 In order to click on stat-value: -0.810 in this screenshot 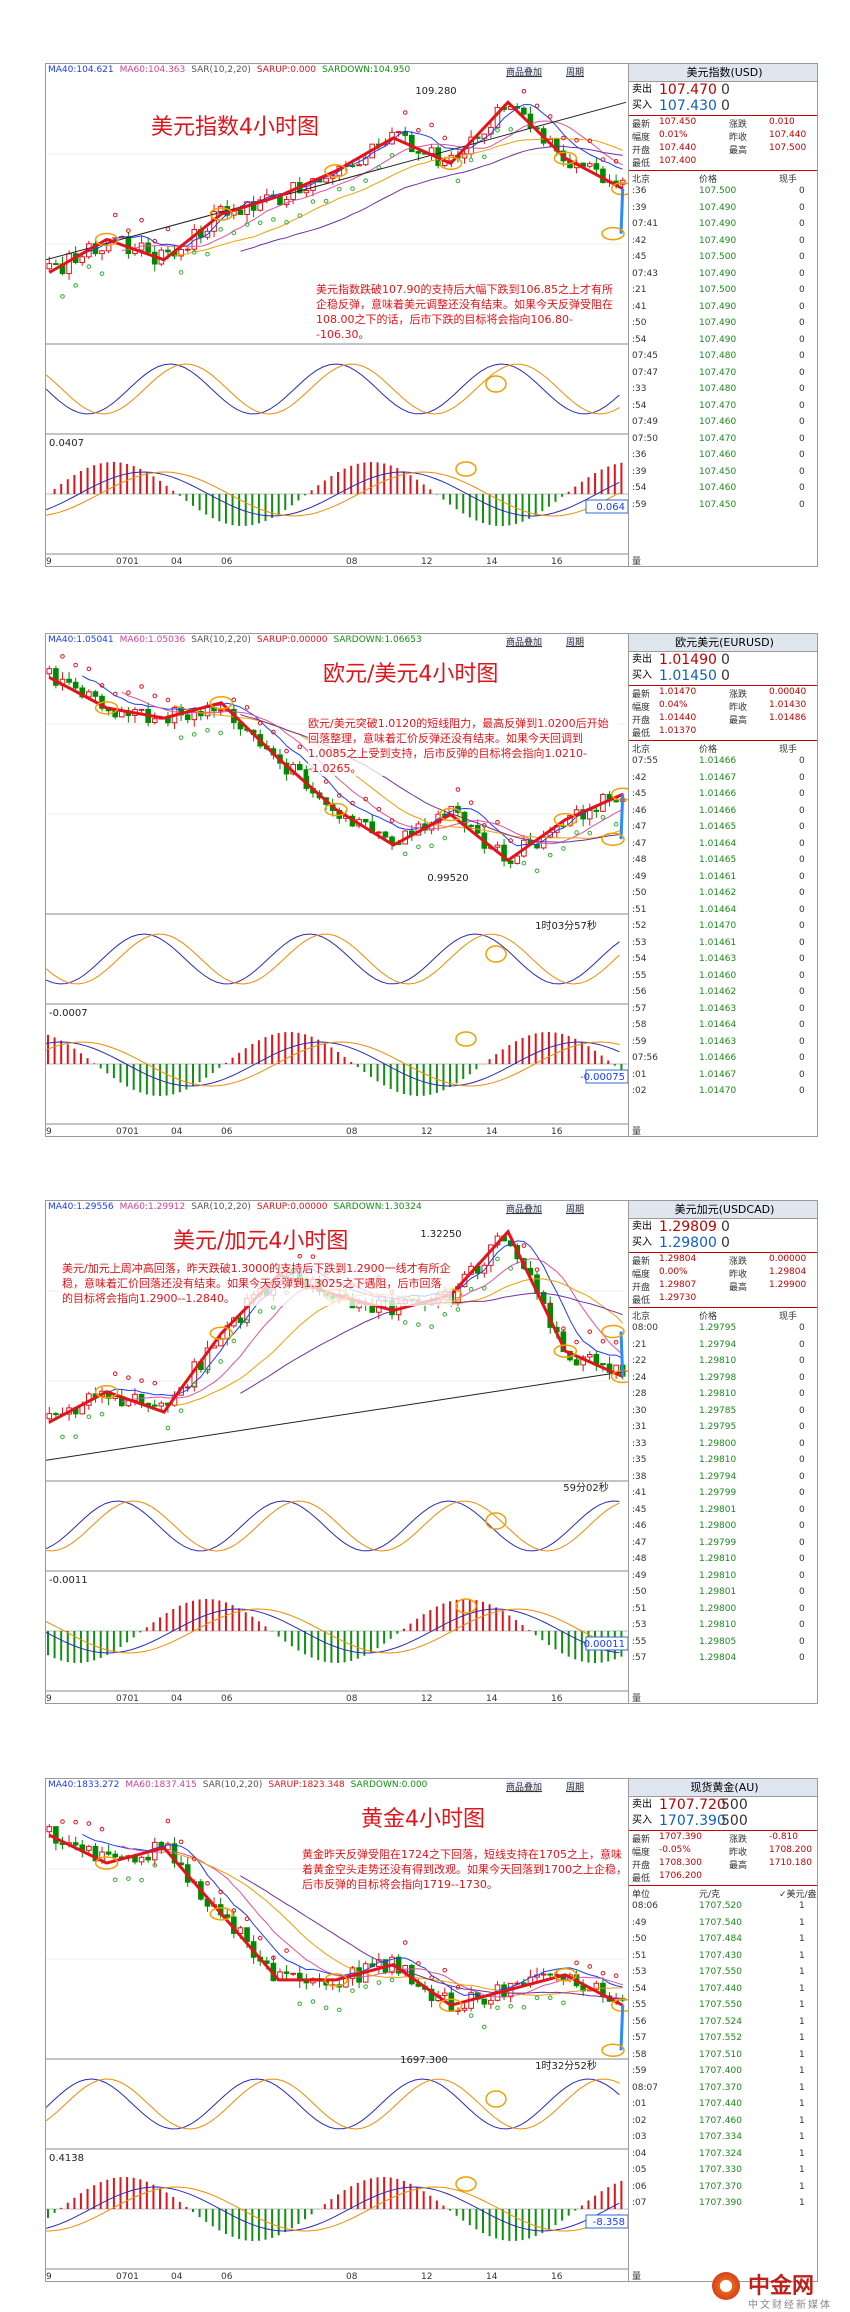, I will do `click(784, 1837)`.